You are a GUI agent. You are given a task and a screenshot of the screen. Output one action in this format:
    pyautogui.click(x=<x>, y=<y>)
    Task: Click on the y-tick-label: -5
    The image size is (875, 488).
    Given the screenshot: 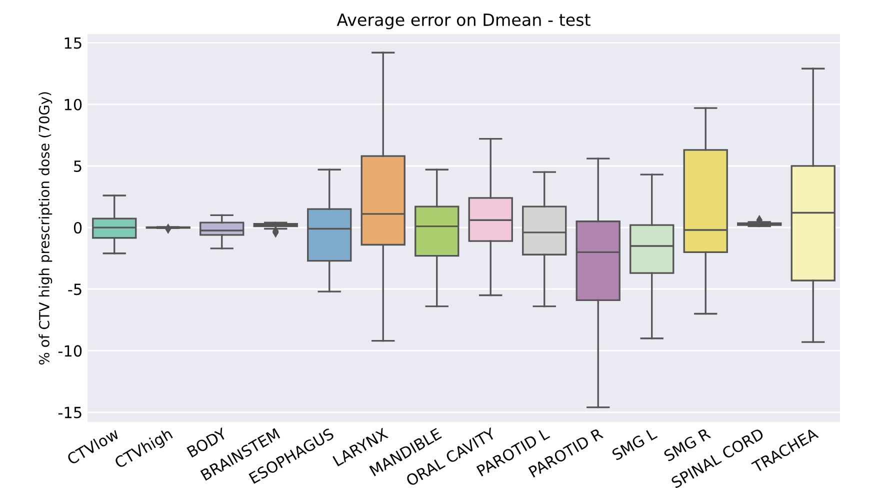 What is the action you would take?
    pyautogui.click(x=75, y=290)
    